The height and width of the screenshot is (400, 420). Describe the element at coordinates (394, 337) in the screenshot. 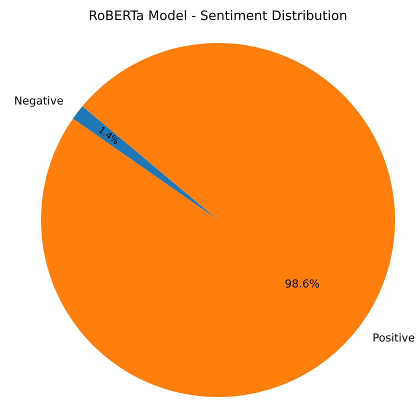

I see `slice-label: Positive` at that location.